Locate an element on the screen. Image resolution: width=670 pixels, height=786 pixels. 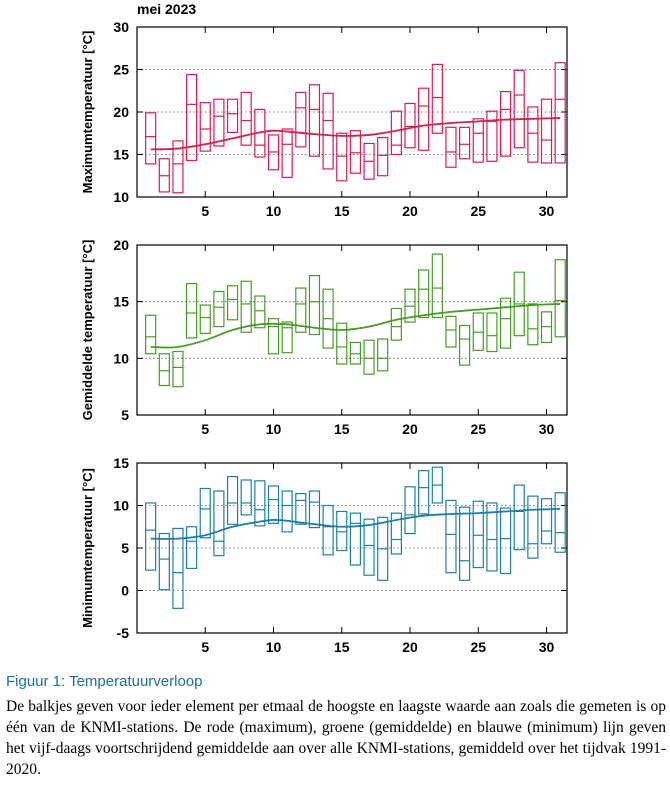
y-tick-label: -5 is located at coordinates (123, 633).